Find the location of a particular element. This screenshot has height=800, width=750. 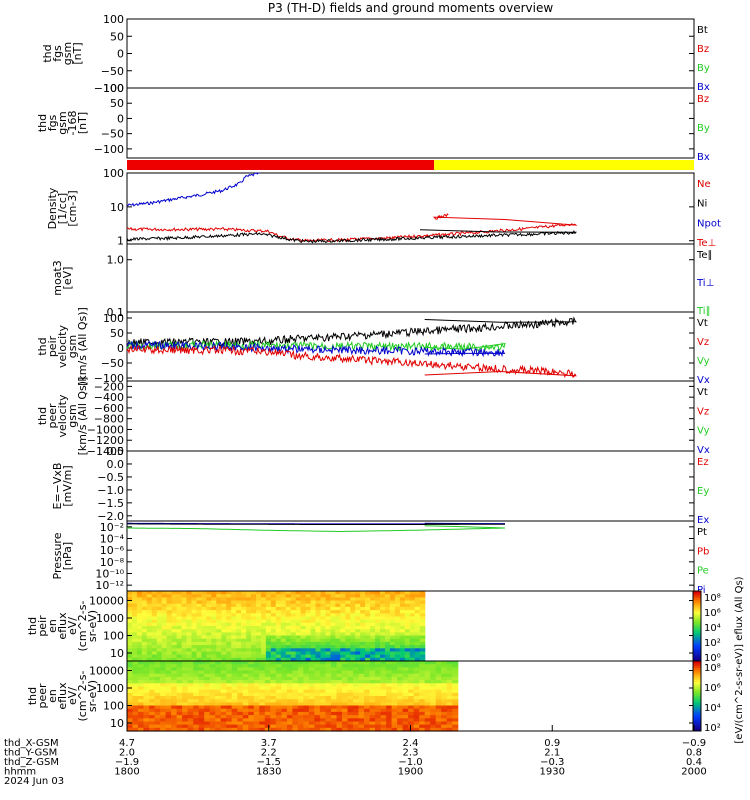

y-axis-label: thd is located at coordinates (42, 346).